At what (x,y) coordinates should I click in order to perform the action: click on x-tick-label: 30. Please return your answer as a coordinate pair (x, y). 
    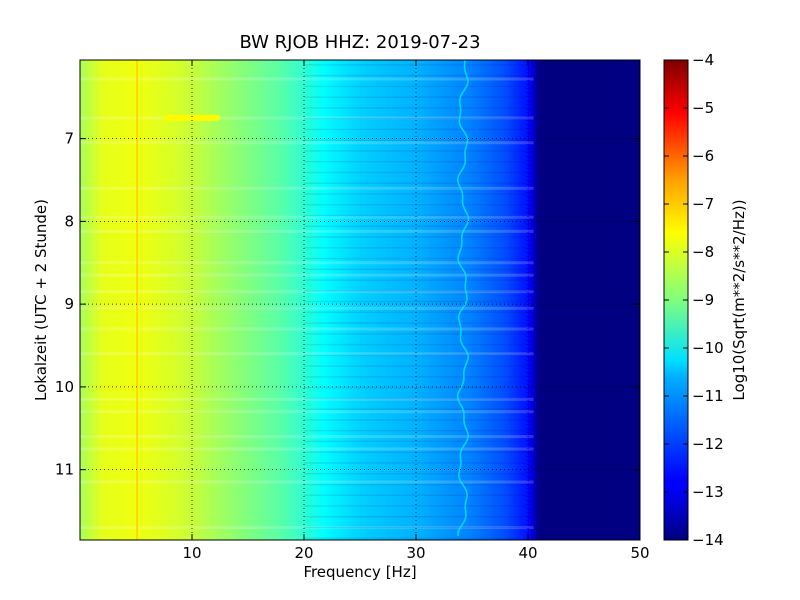
    Looking at the image, I should click on (415, 553).